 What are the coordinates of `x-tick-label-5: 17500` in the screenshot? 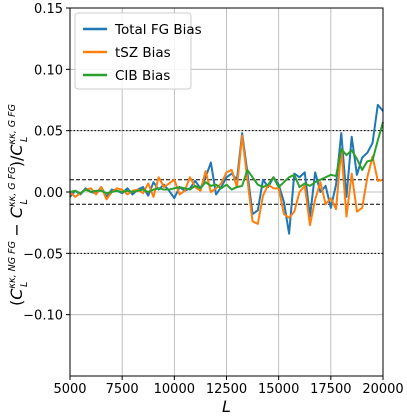 It's located at (330, 389).